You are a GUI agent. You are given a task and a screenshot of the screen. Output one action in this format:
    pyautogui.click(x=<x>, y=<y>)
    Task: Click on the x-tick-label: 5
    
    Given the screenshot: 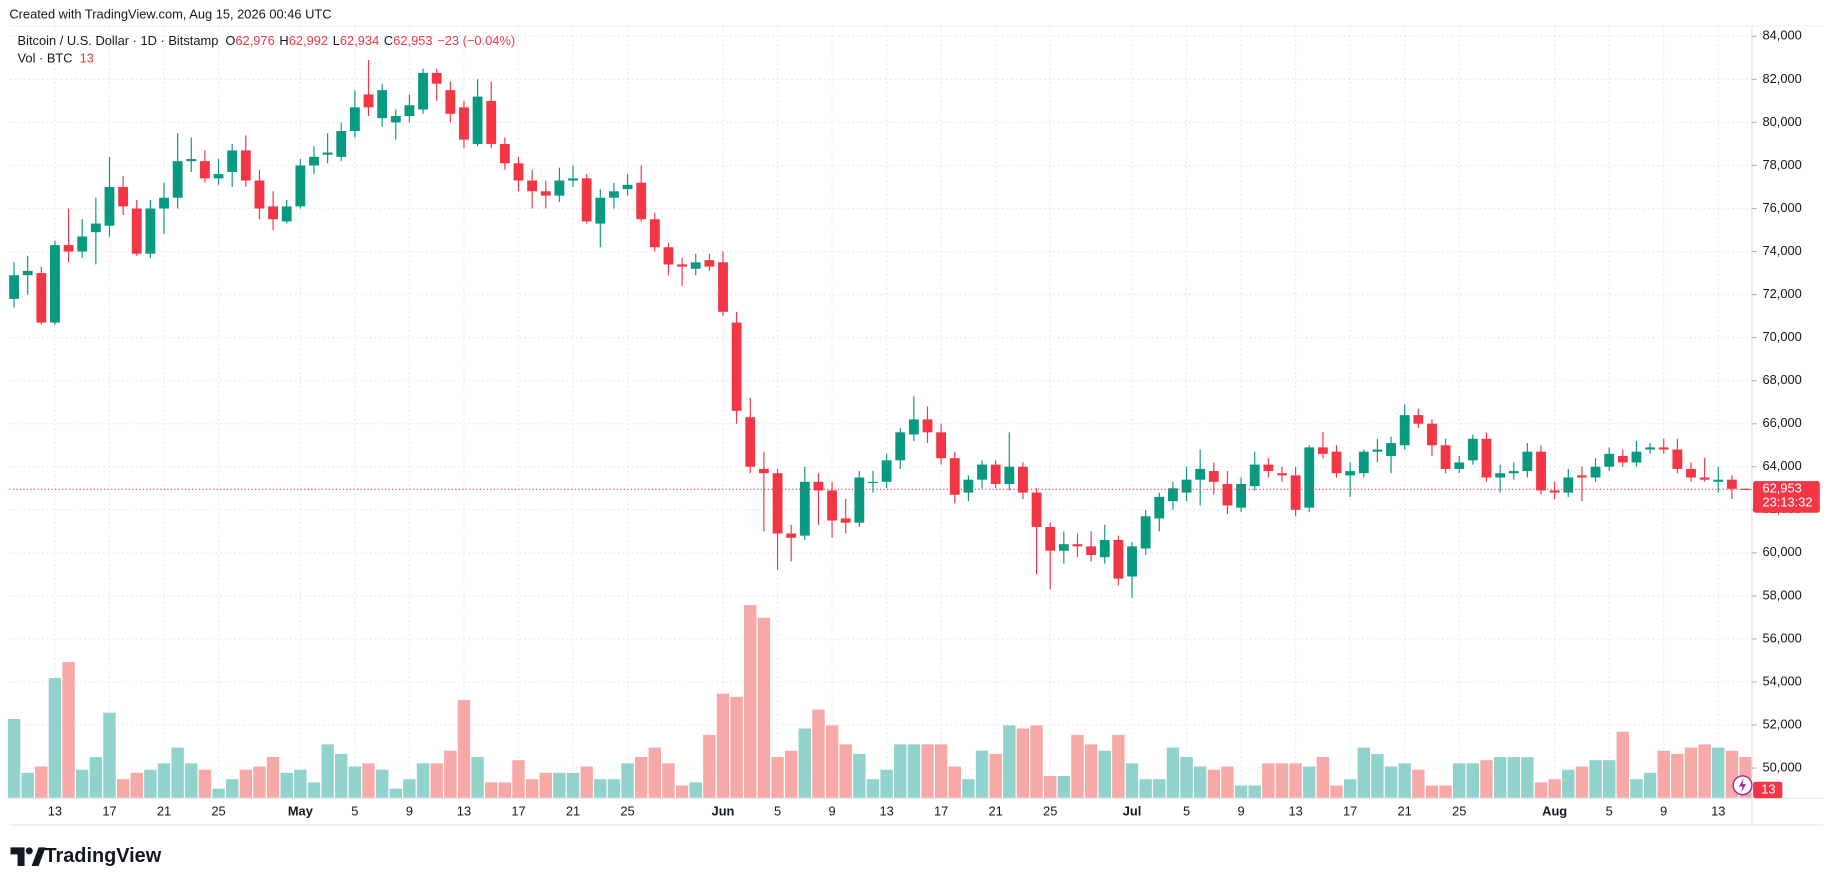 What is the action you would take?
    pyautogui.click(x=354, y=811)
    